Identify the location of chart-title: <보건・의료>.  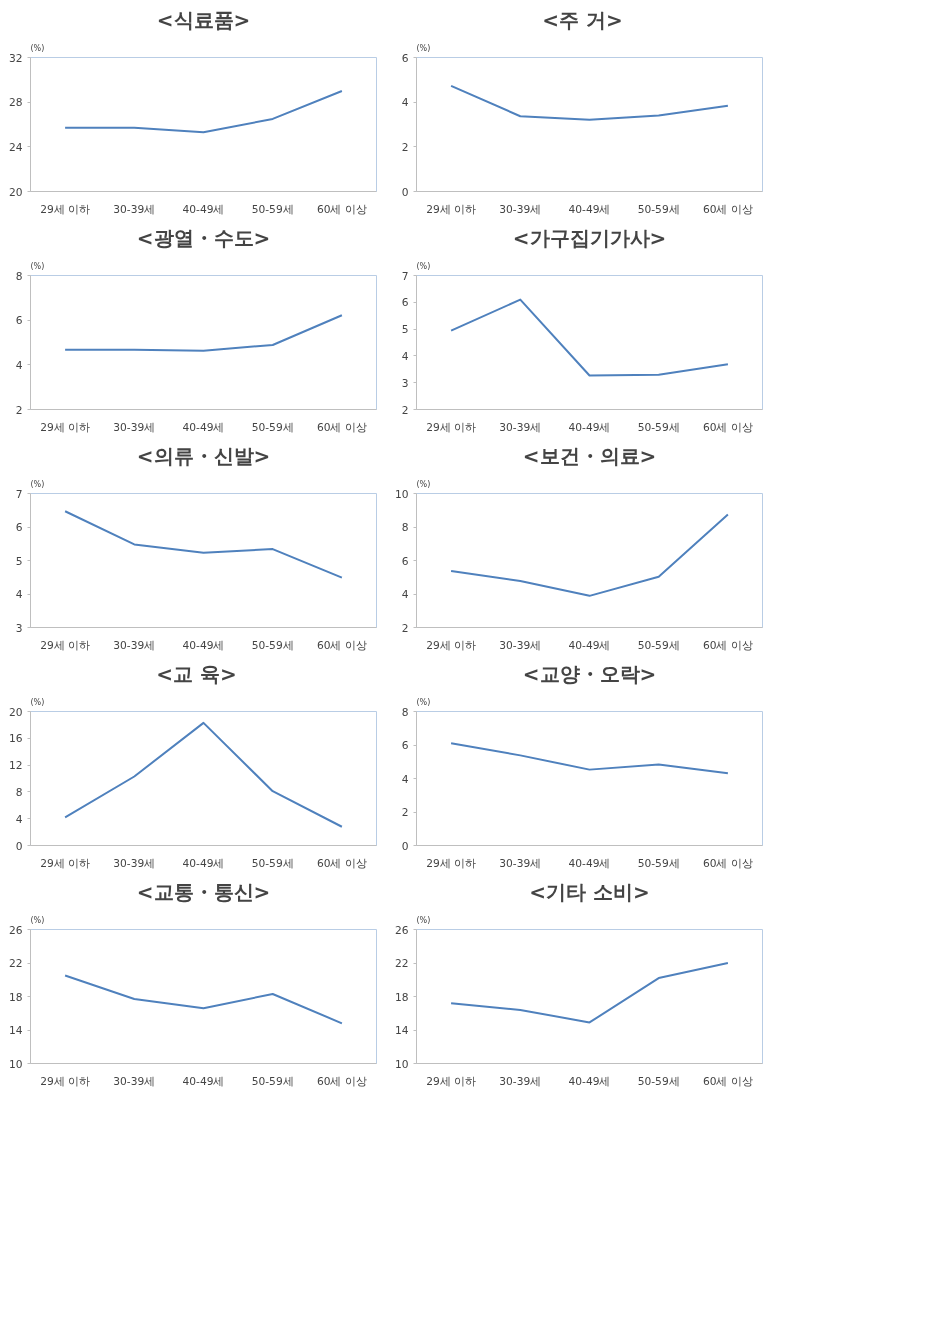
(589, 455).